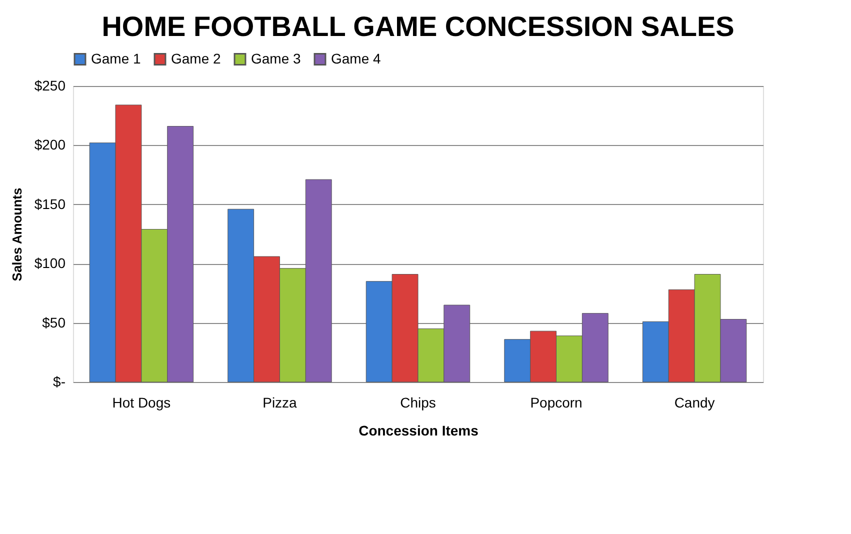 Image resolution: width=851 pixels, height=534 pixels. I want to click on y-tick-label: $-, so click(59, 382).